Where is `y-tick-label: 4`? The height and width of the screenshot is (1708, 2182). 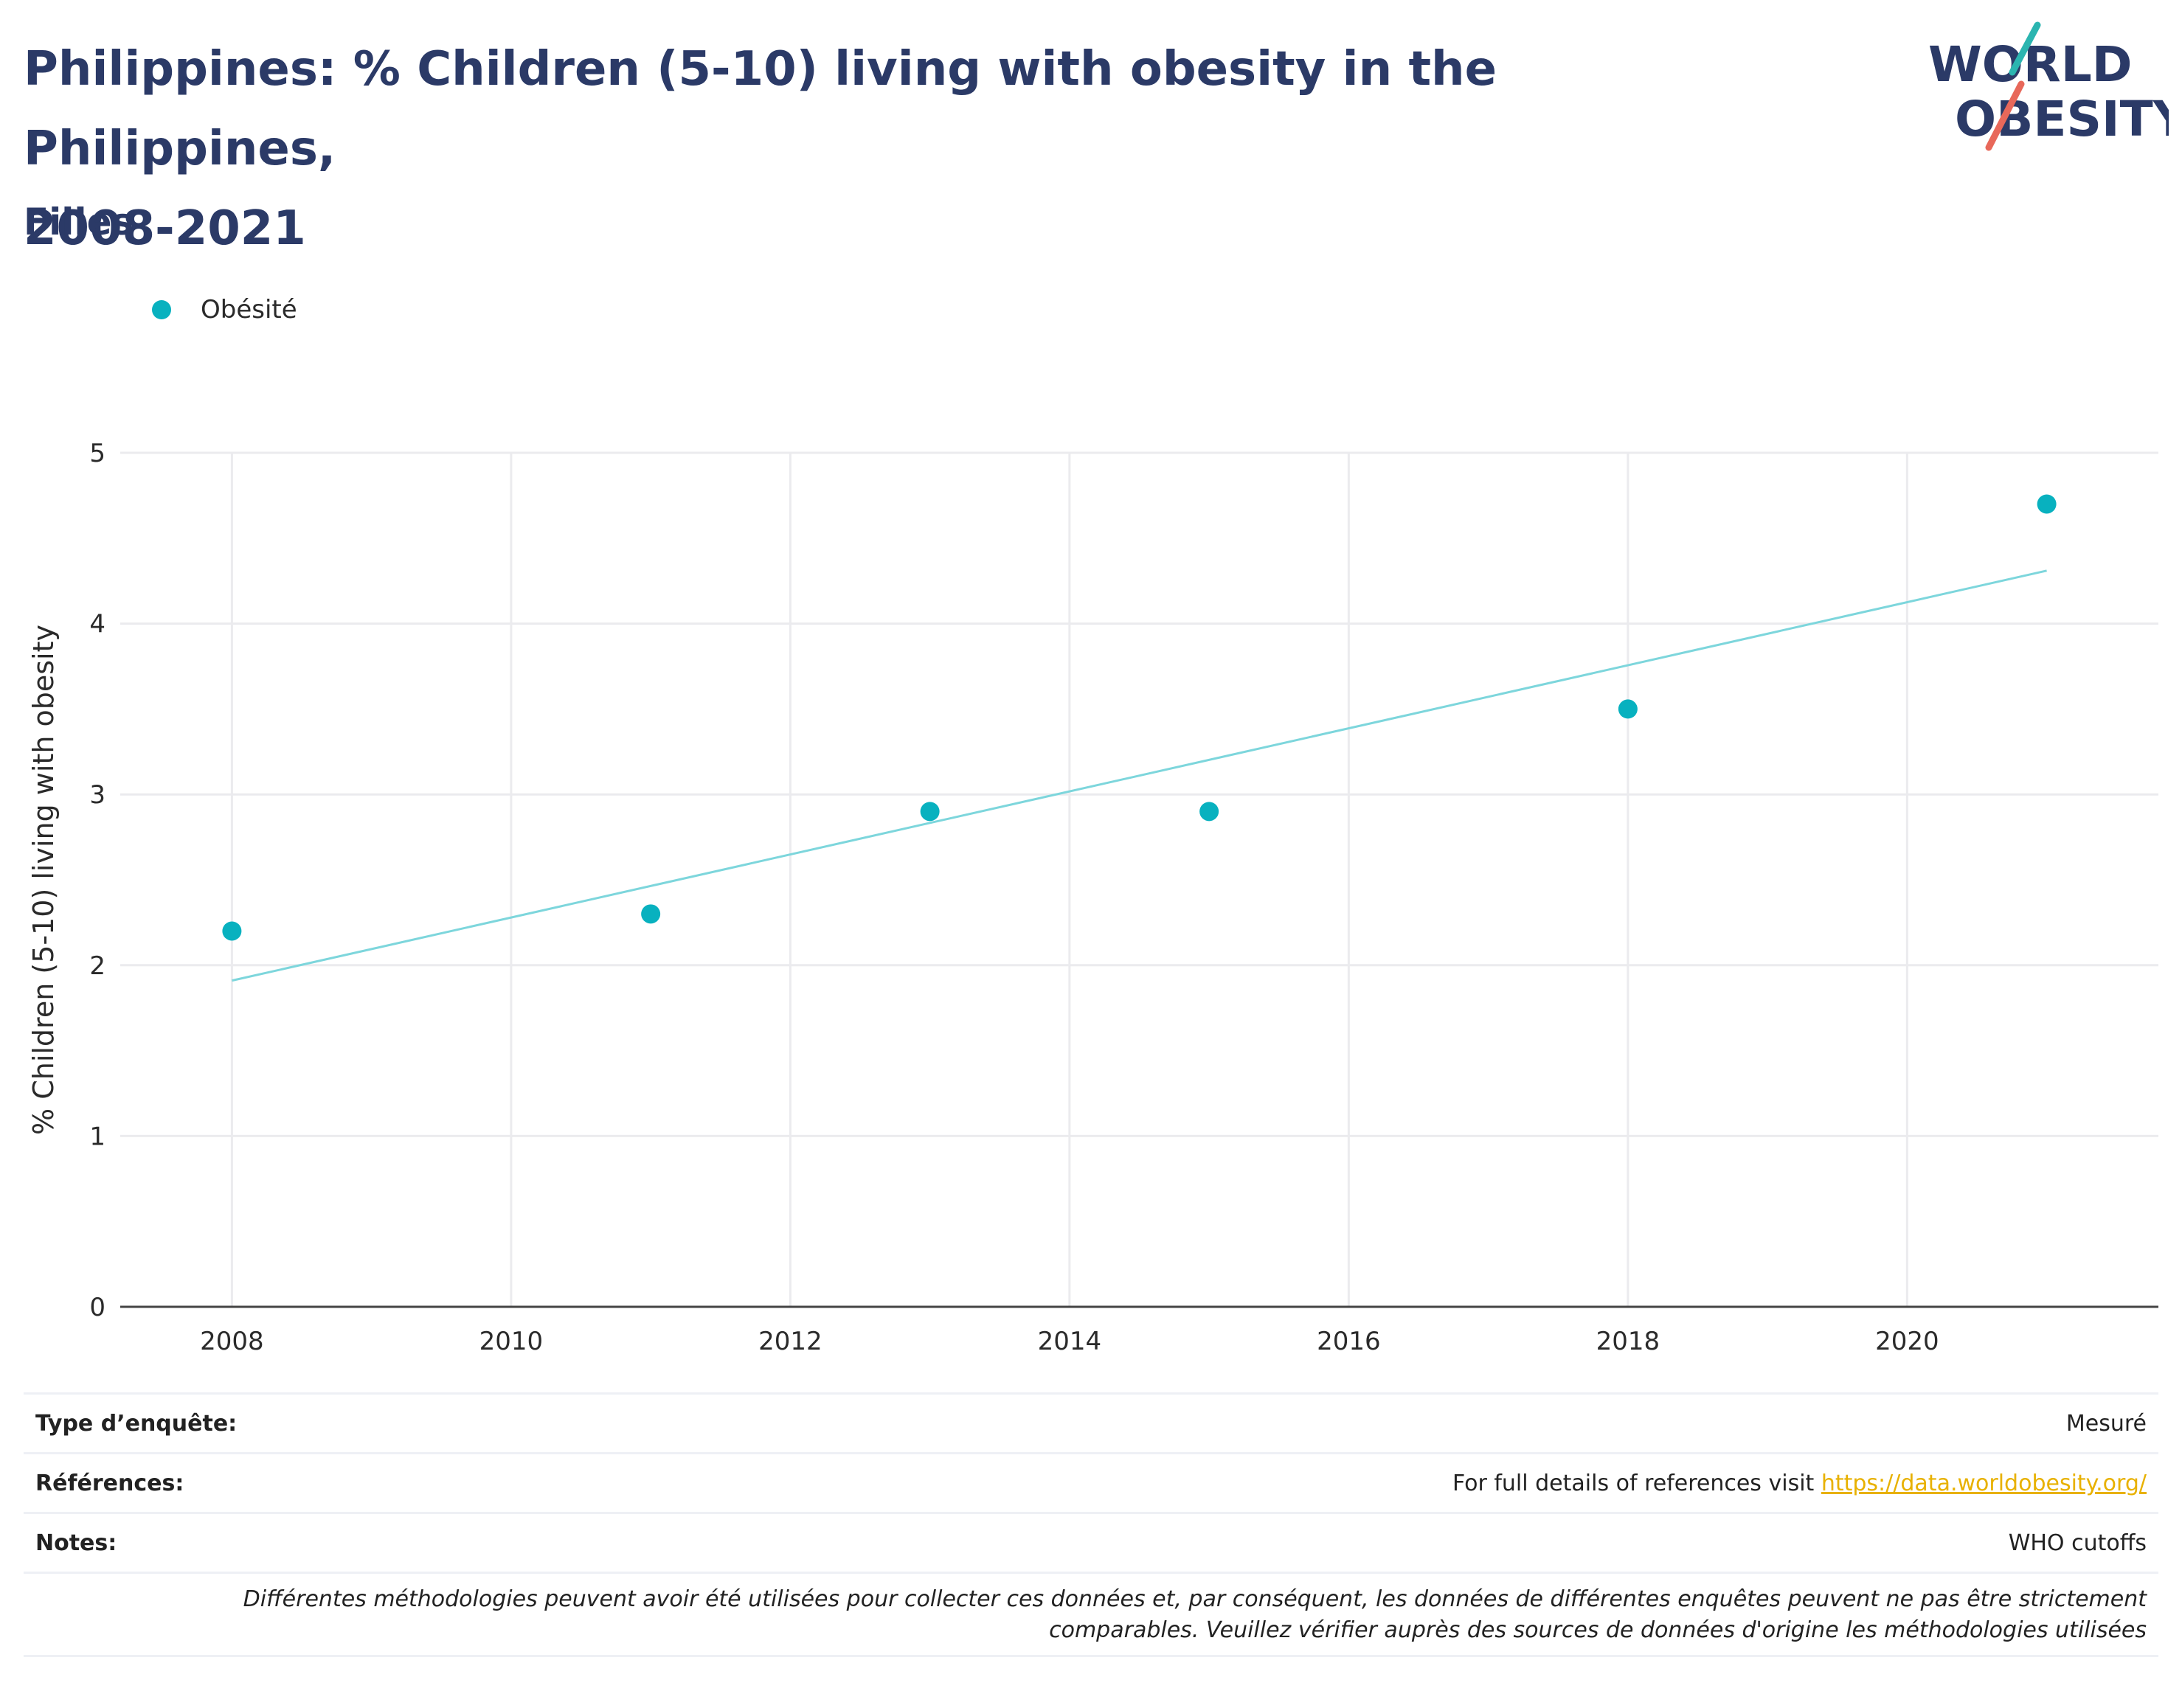 y-tick-label: 4 is located at coordinates (97, 624).